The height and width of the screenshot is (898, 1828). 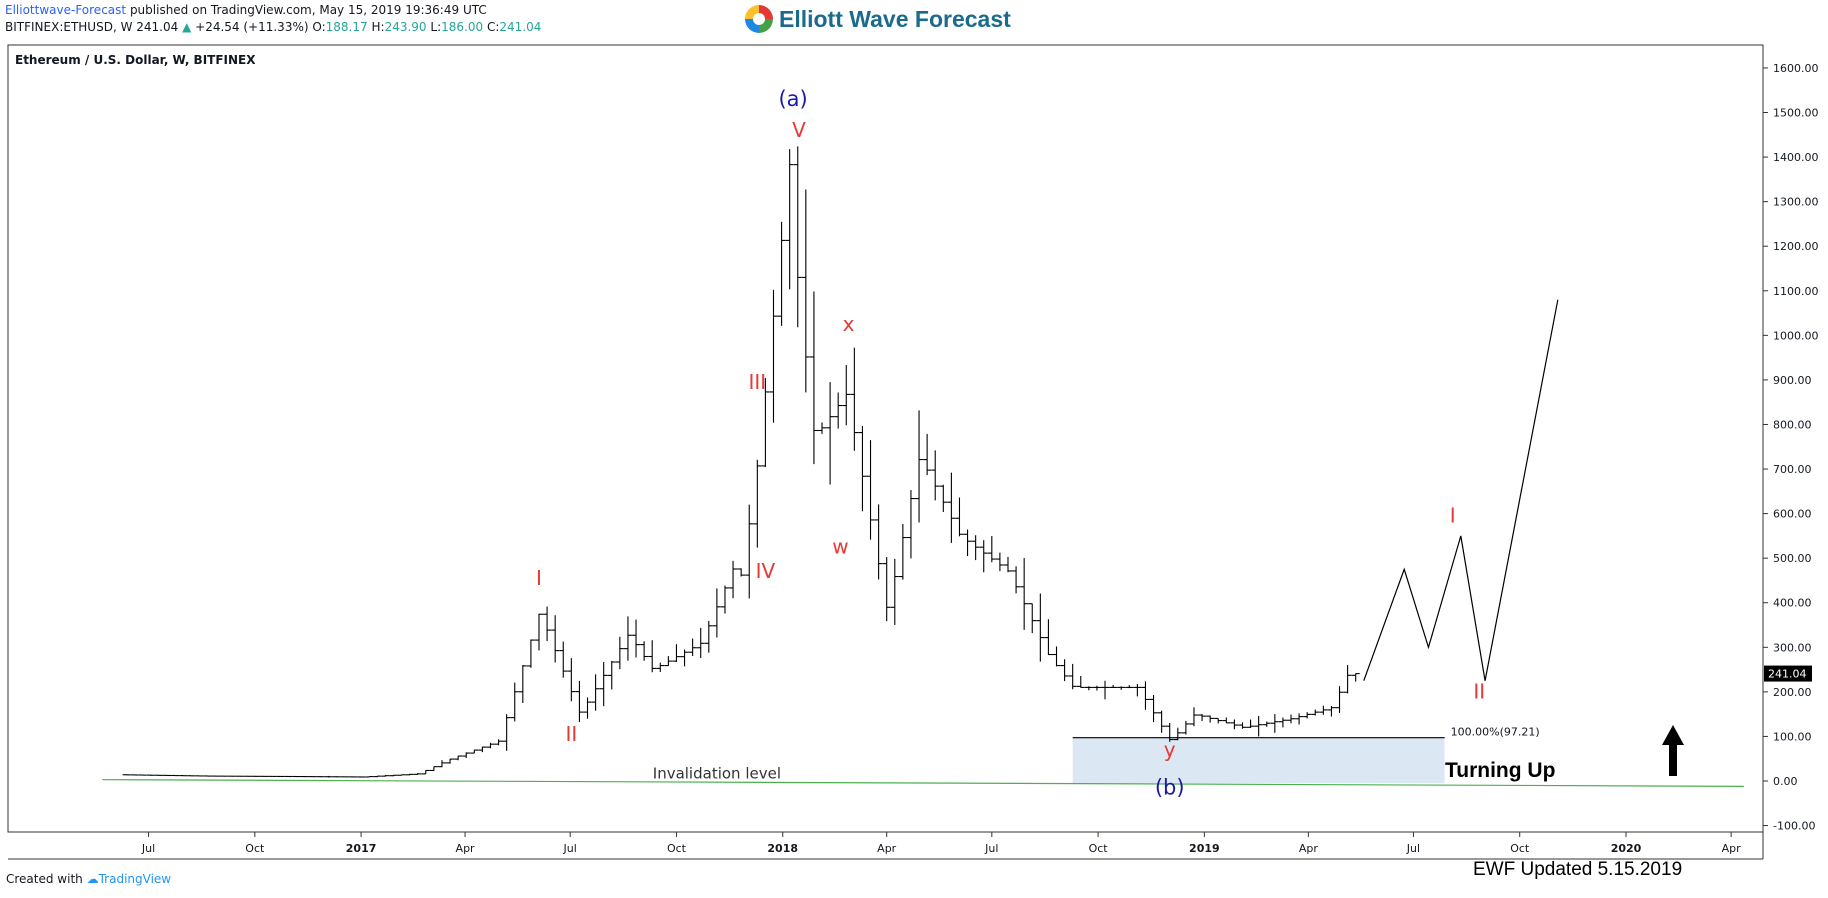 I want to click on wave-label: IV, so click(x=766, y=571).